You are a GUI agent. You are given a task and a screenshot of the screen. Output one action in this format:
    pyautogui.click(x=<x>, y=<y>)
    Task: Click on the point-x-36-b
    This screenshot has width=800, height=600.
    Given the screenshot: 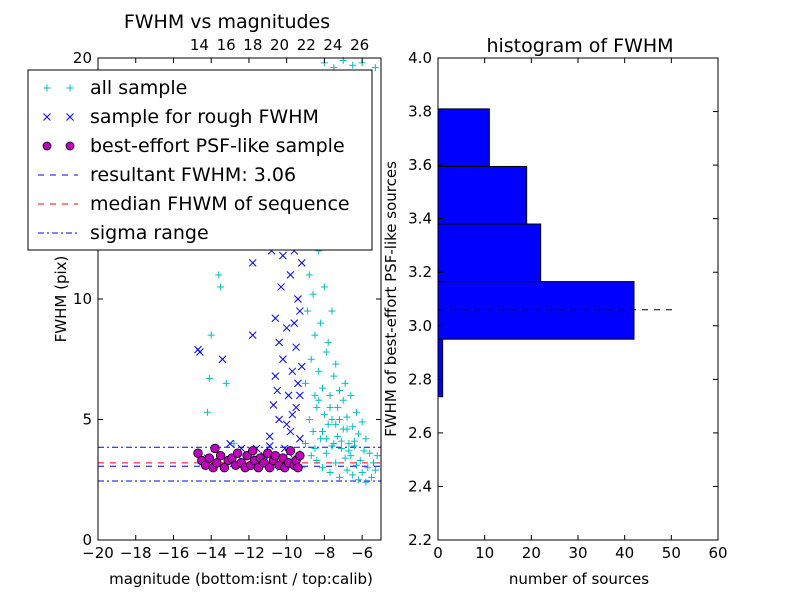 What is the action you would take?
    pyautogui.click(x=279, y=342)
    